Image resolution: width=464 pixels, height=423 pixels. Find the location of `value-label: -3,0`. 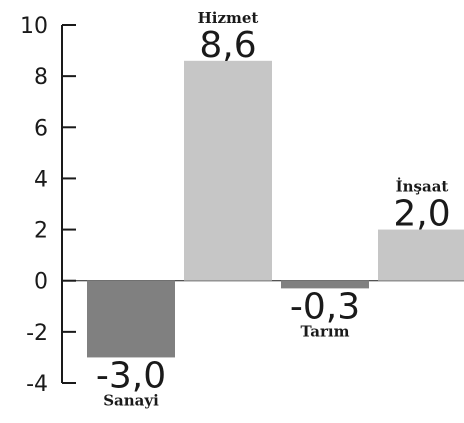

value-label: -3,0 is located at coordinates (131, 375).